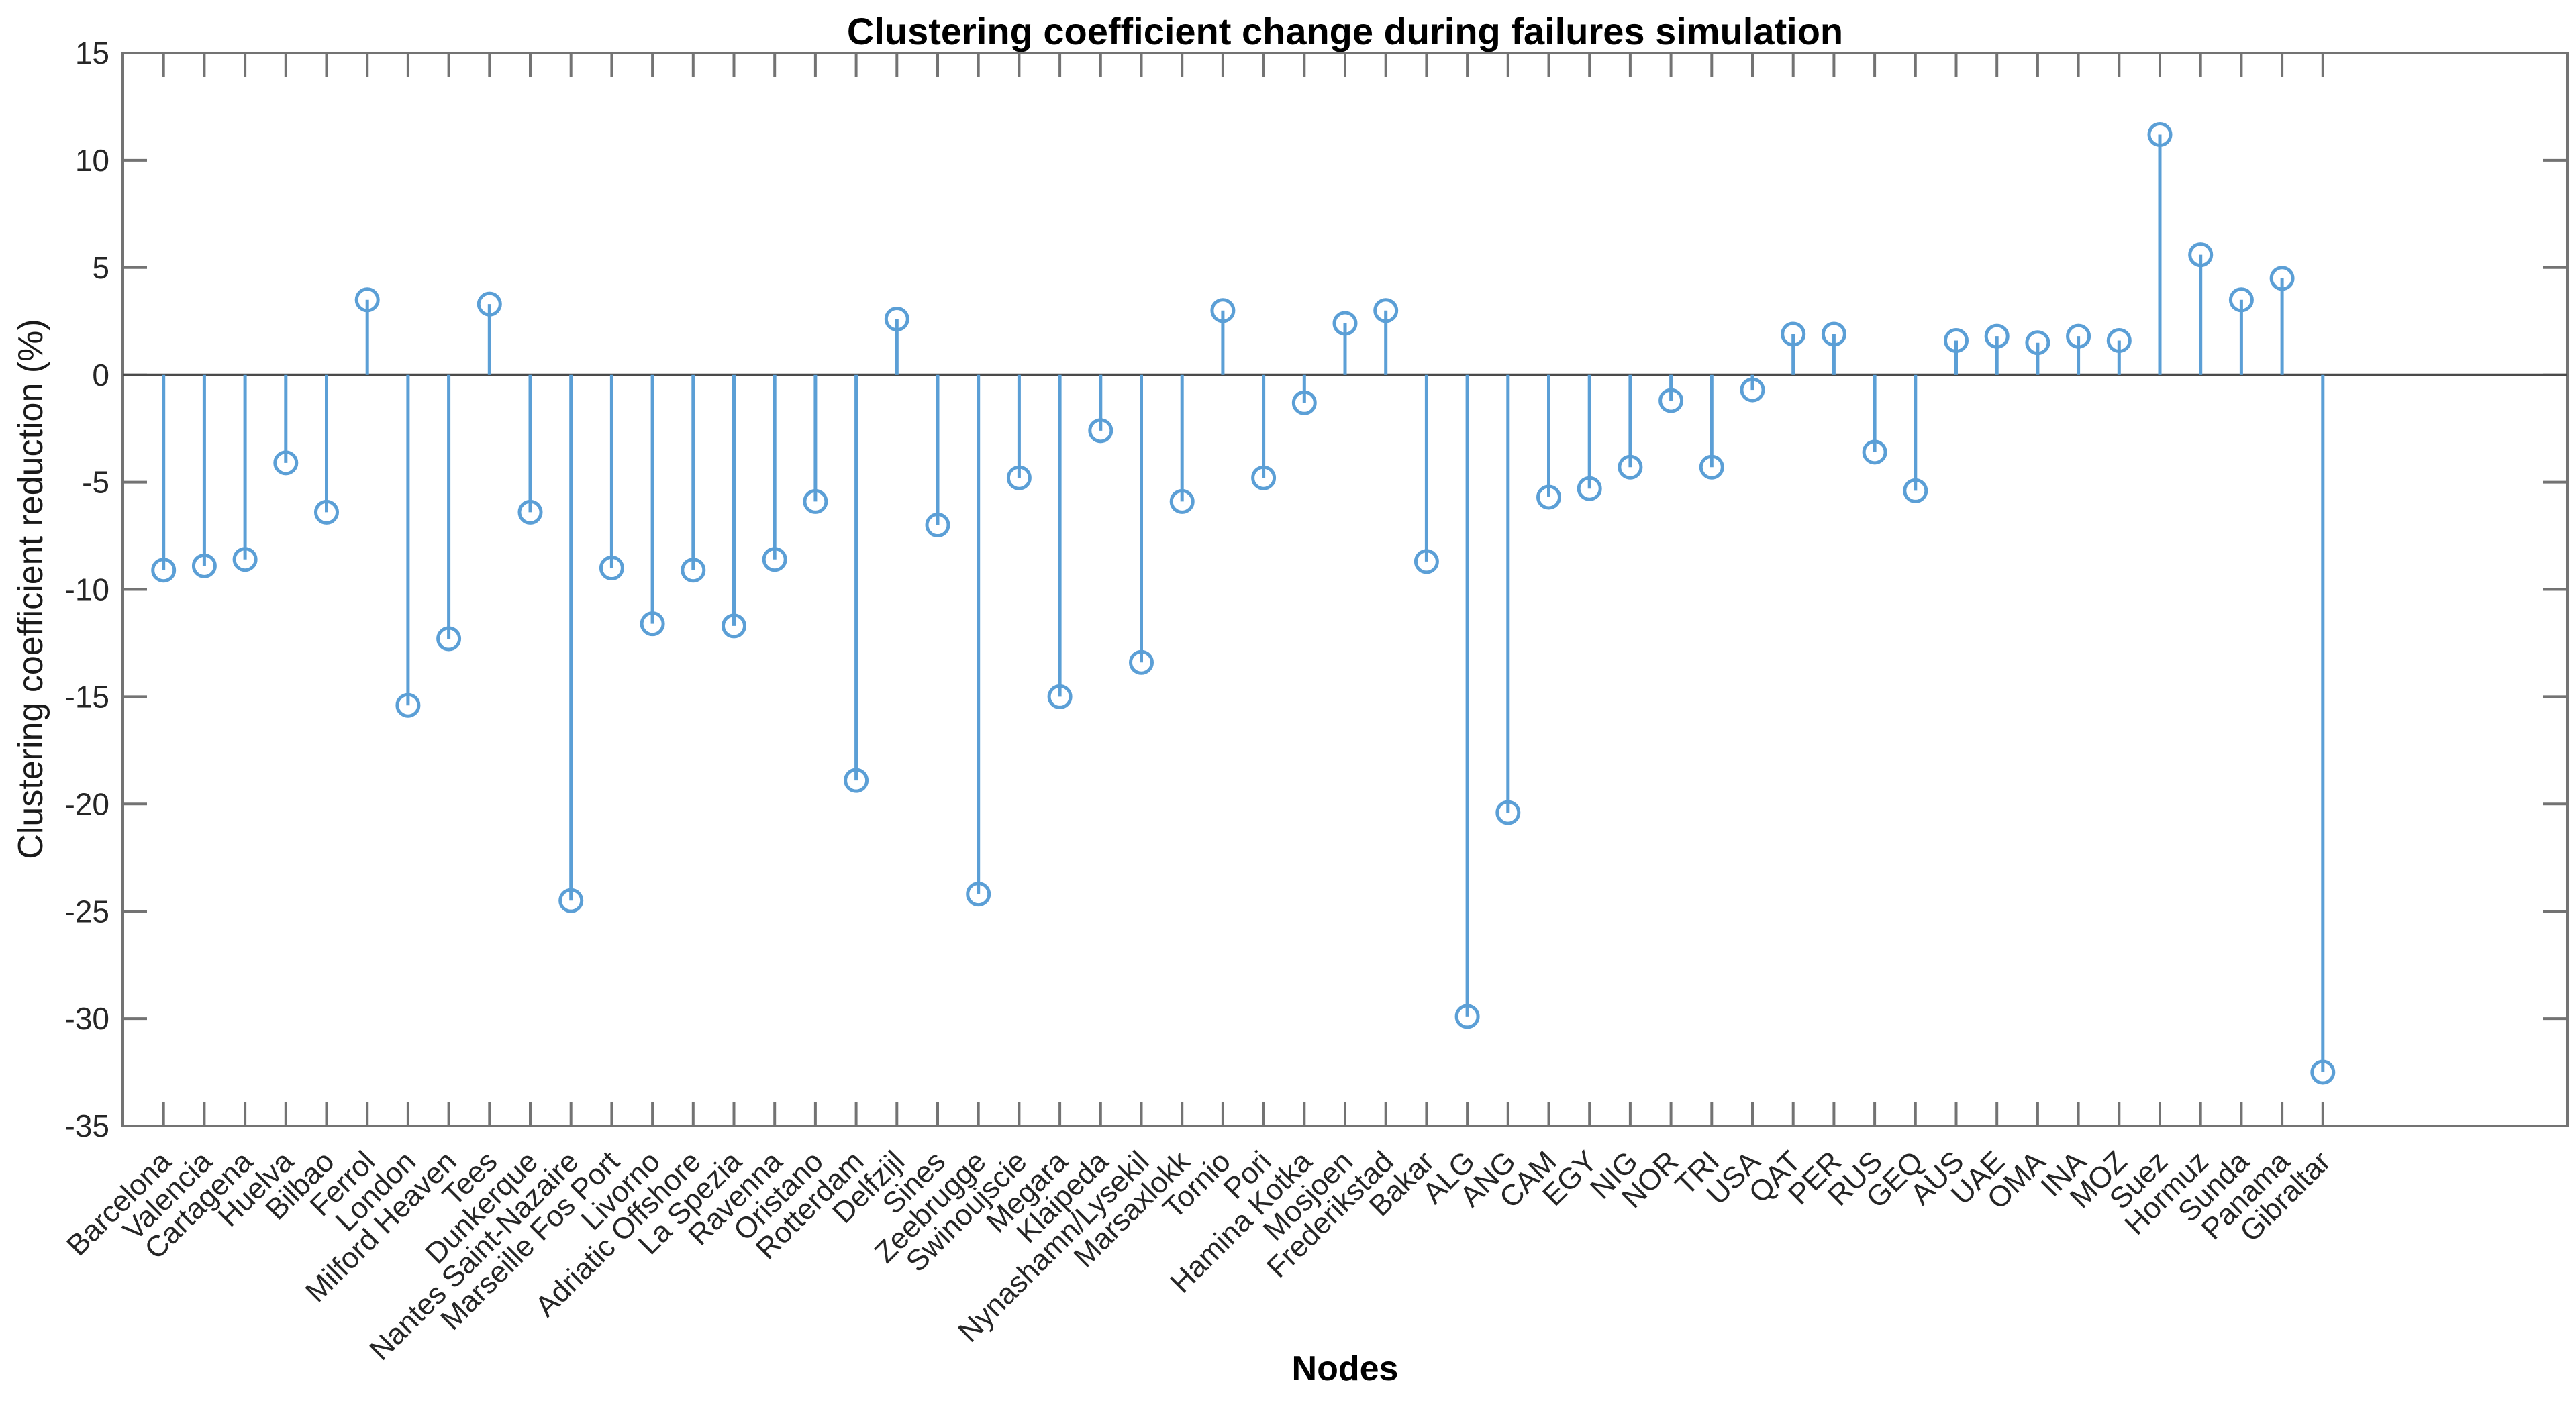  What do you see at coordinates (95, 482) in the screenshot?
I see `y-tick-label: -5` at bounding box center [95, 482].